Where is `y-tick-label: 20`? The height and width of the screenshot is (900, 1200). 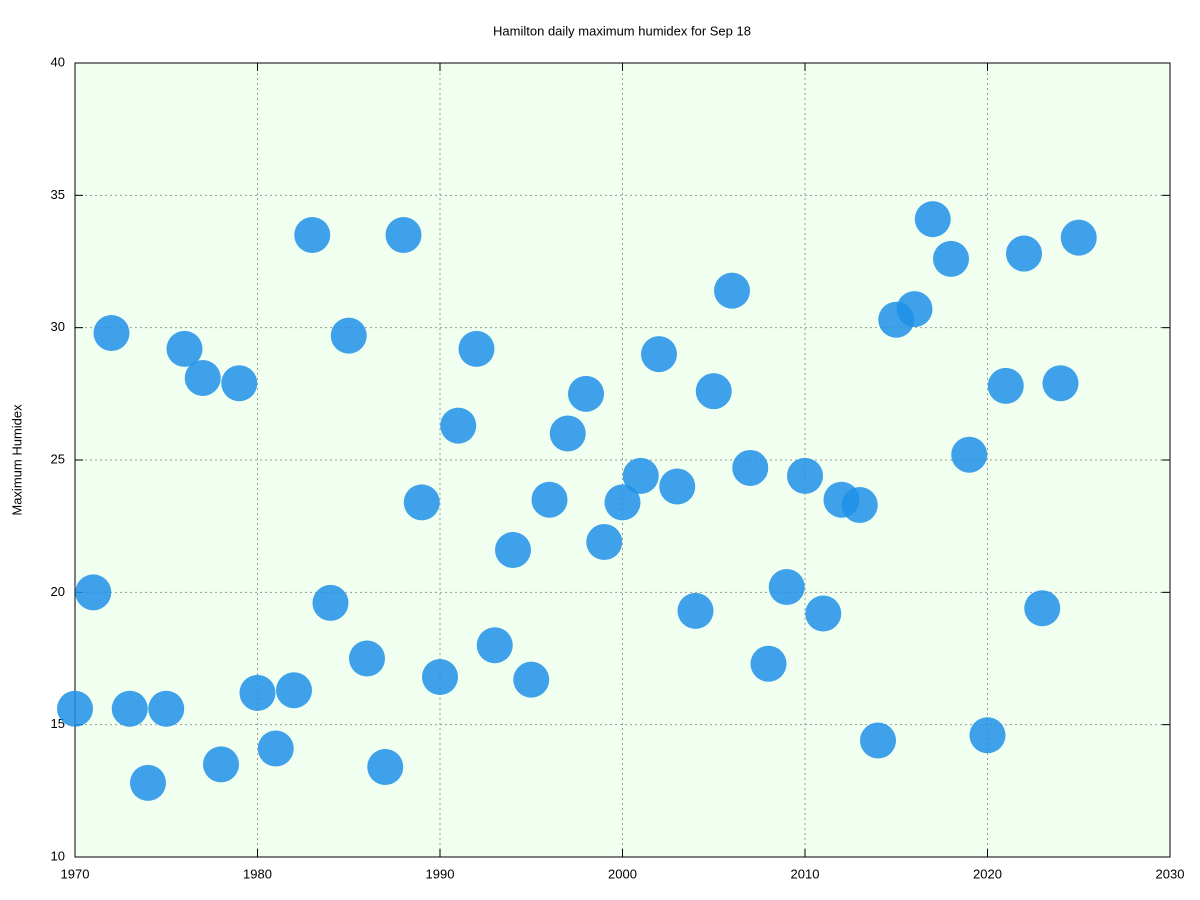
y-tick-label: 20 is located at coordinates (58, 591).